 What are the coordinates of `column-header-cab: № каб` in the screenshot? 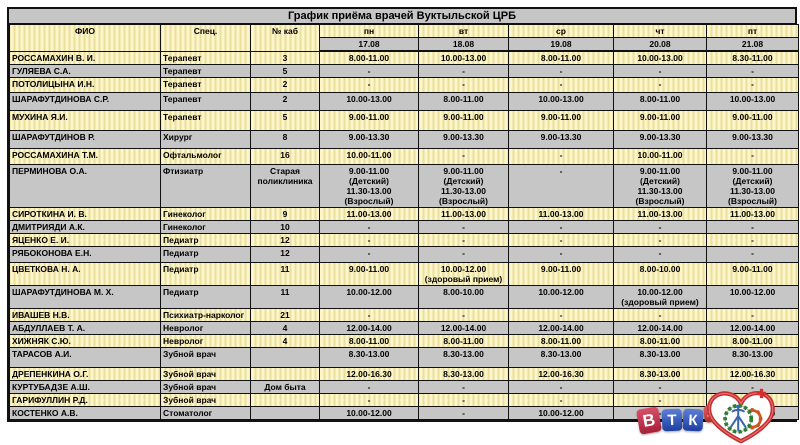 It's located at (285, 38).